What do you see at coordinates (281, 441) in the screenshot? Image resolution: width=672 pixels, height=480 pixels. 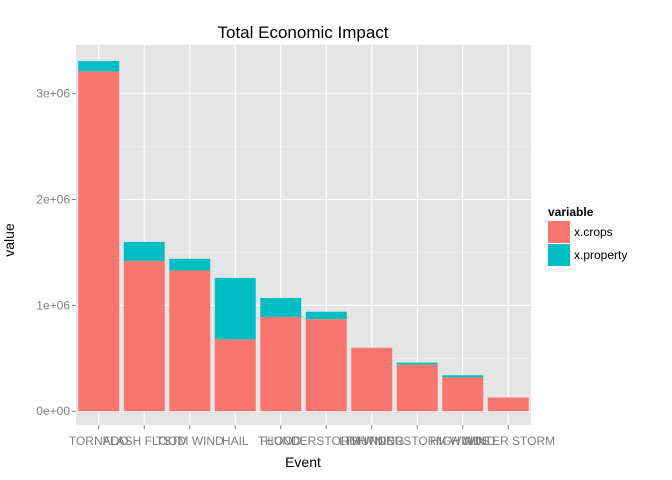 I see `x-tick-label: FLOOD` at bounding box center [281, 441].